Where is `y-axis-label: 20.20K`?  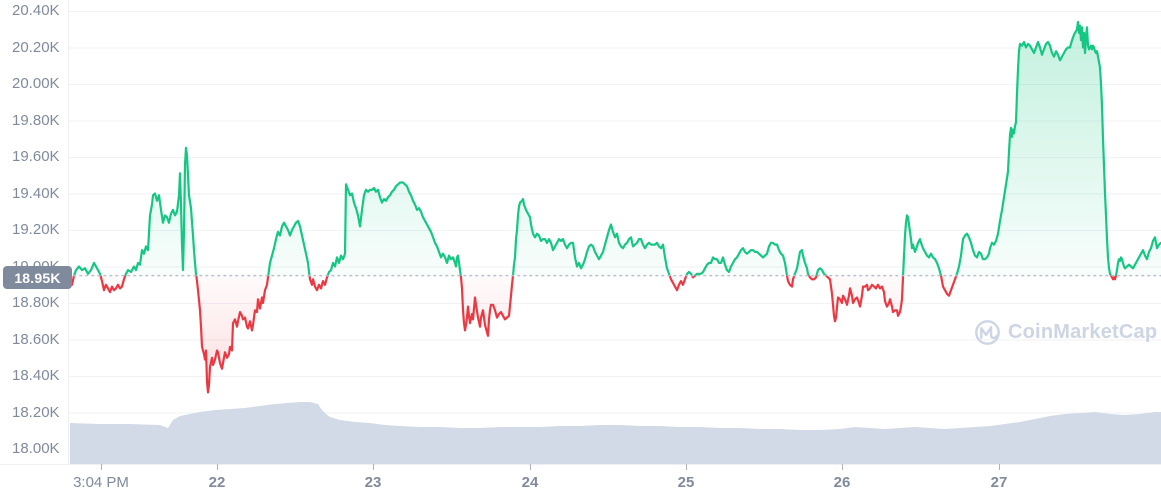
y-axis-label: 20.20K is located at coordinates (36, 47).